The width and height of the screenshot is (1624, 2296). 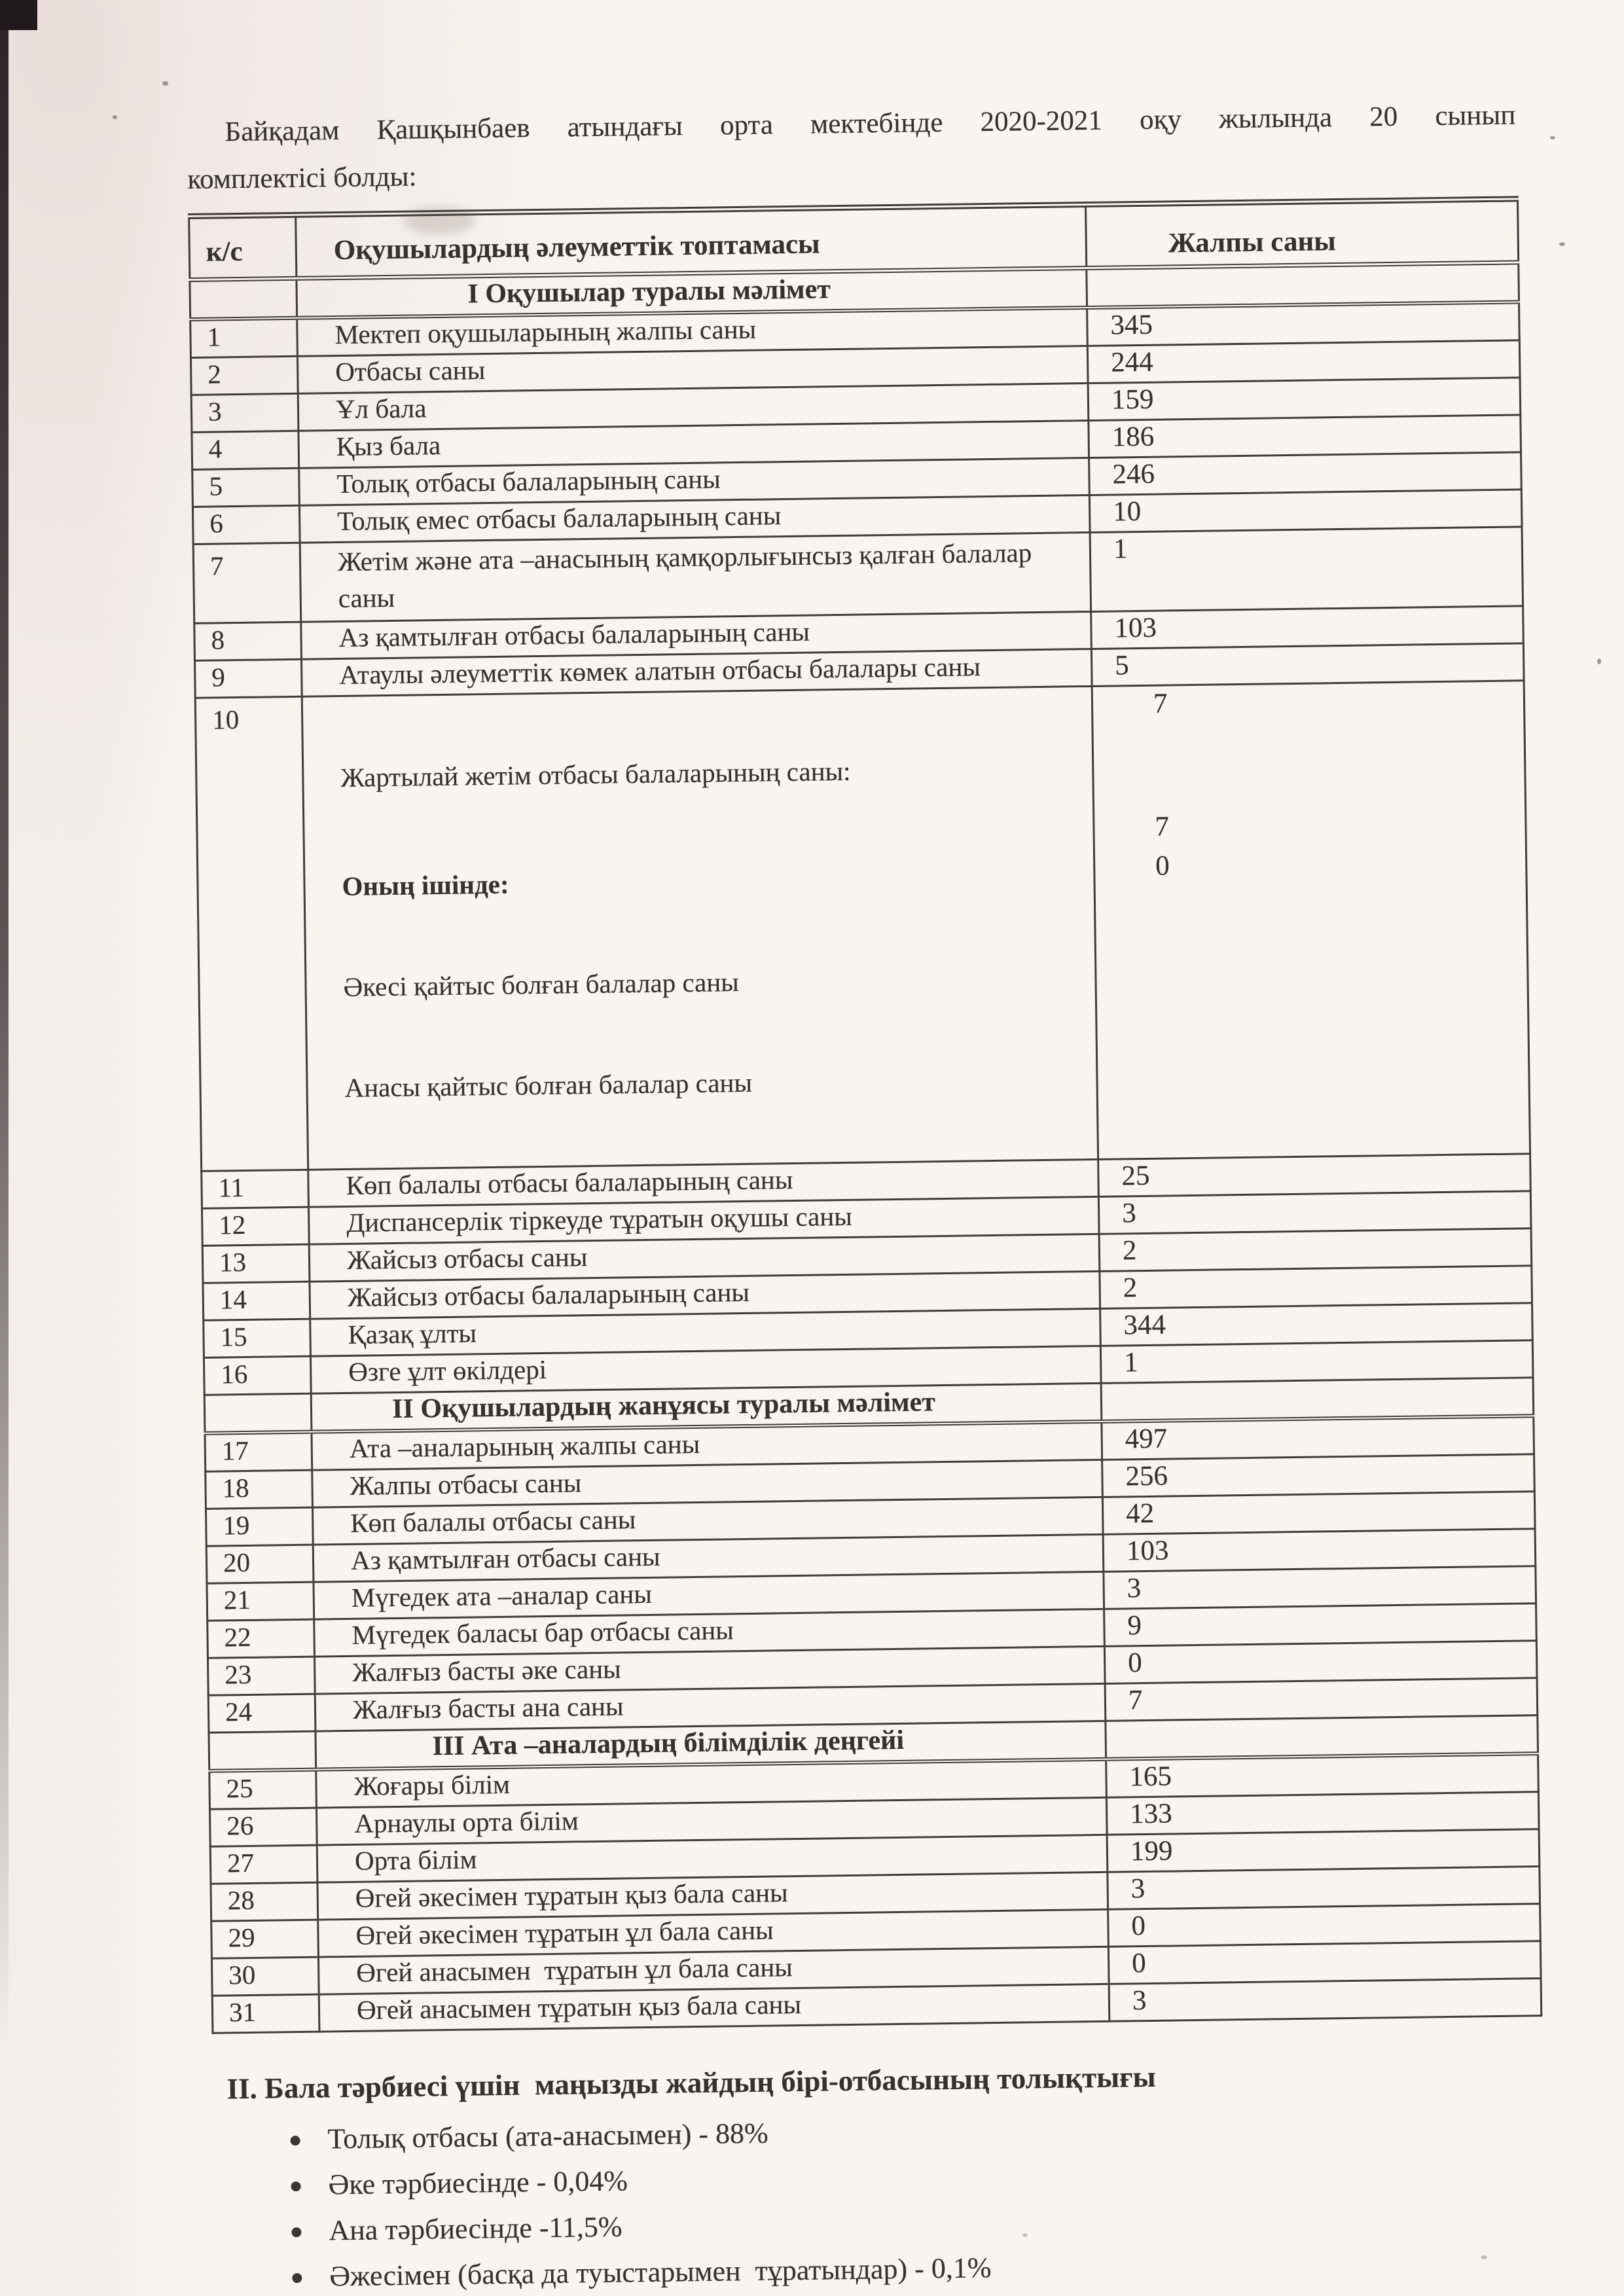 I want to click on row-number: 14, so click(x=256, y=1301).